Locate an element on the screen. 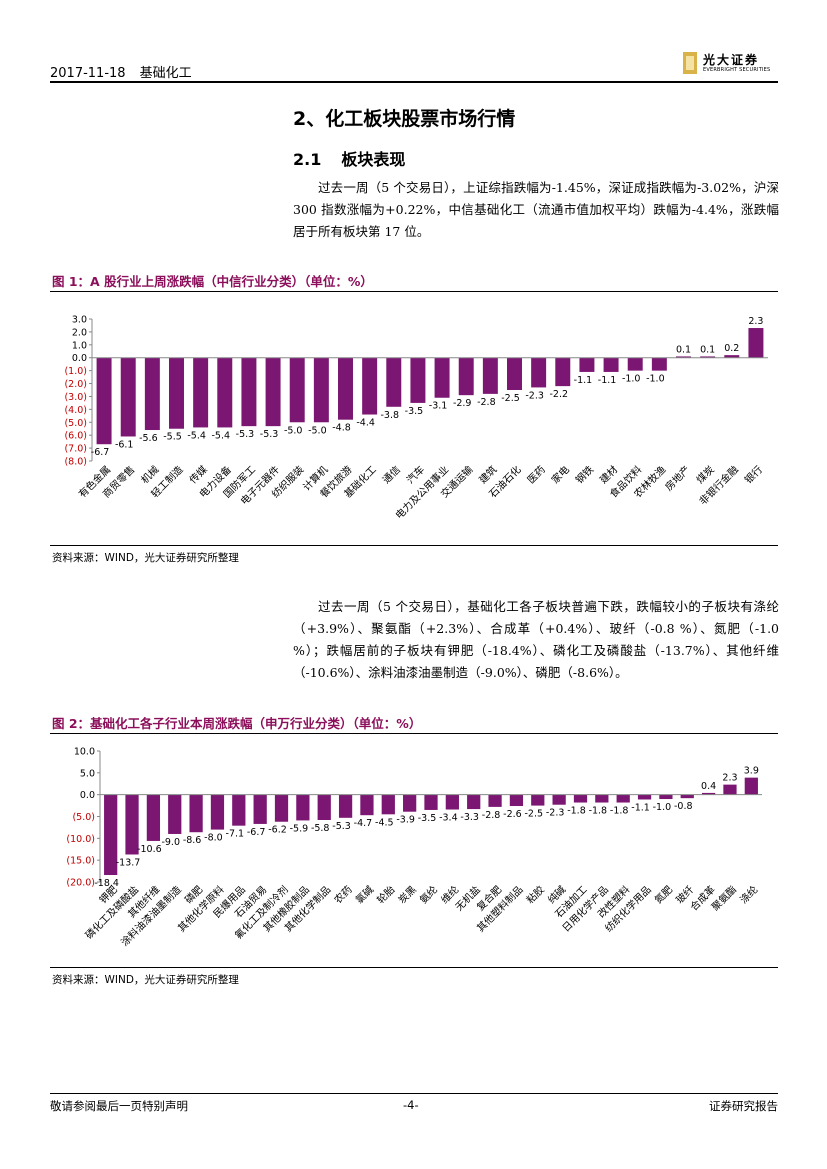 This screenshot has width=827, height=1169. category-label: 粘胶 is located at coordinates (535, 894).